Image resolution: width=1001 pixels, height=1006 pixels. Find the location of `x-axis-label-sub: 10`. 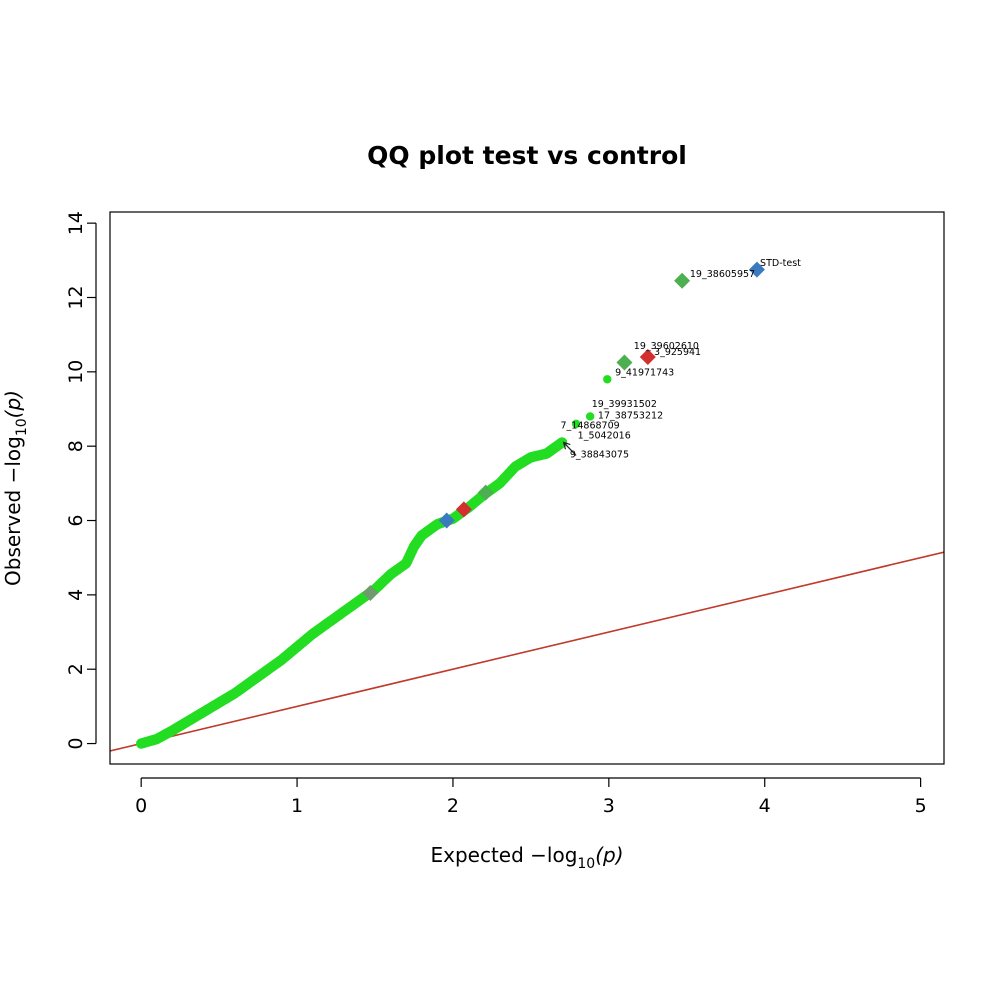

x-axis-label-sub: 10 is located at coordinates (586, 864).